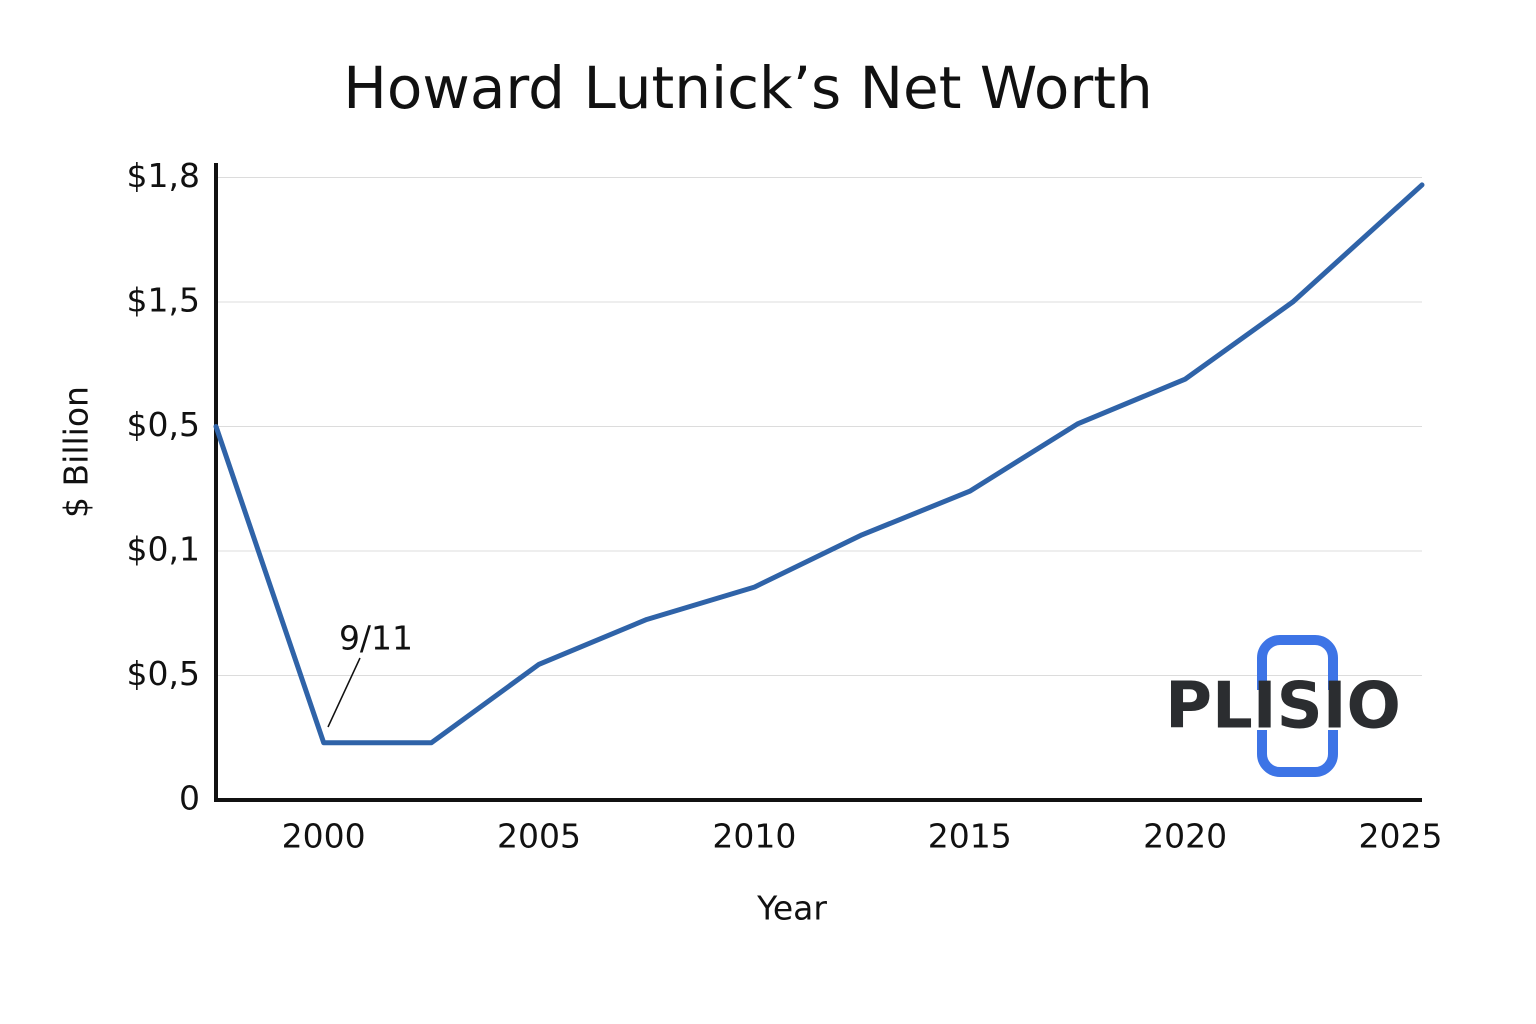  What do you see at coordinates (1185, 836) in the screenshot?
I see `x-tick-label: 2020` at bounding box center [1185, 836].